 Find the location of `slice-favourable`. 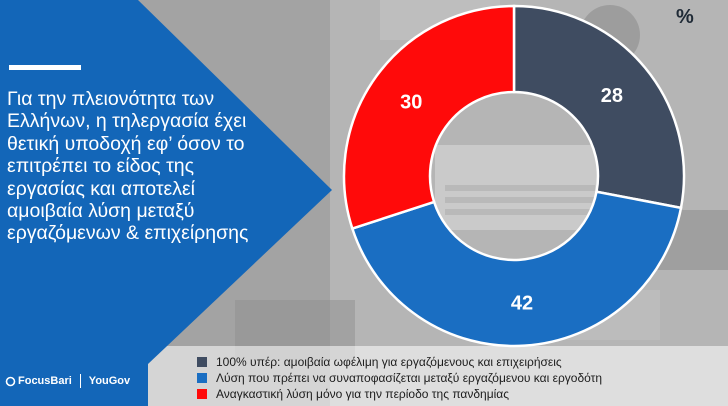

slice-favourable is located at coordinates (599, 107).